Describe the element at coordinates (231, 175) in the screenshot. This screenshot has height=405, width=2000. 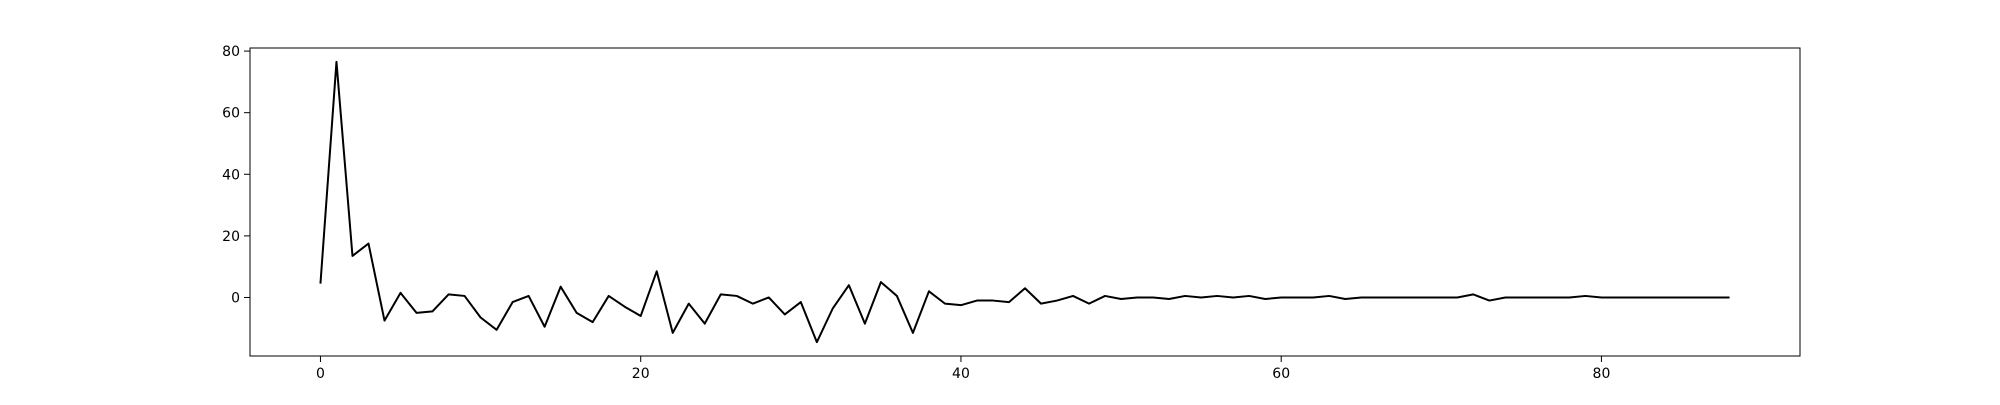
I see `y-tick-label: 40` at that location.